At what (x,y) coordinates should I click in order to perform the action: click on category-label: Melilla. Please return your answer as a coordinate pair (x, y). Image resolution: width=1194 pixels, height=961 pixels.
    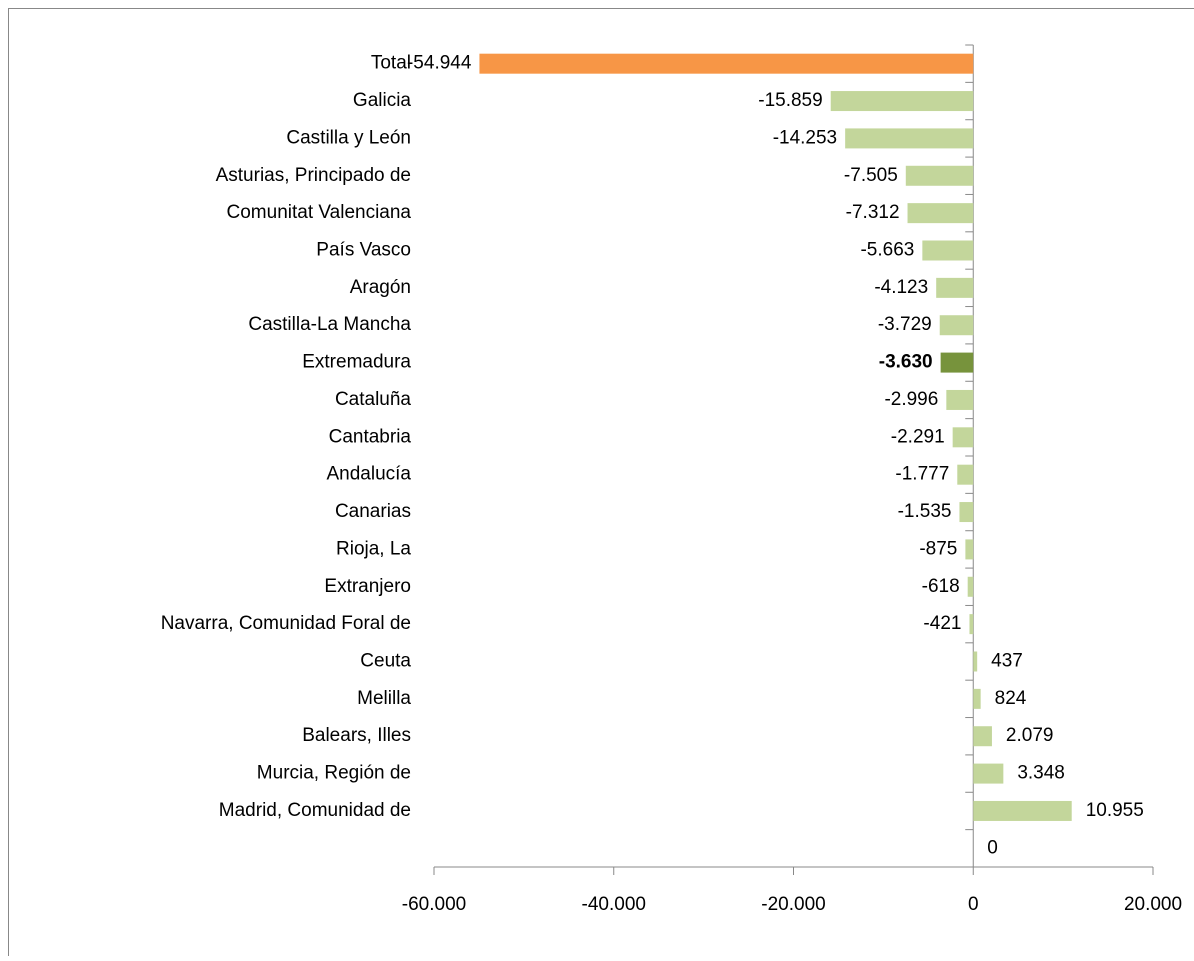
    Looking at the image, I should click on (384, 698).